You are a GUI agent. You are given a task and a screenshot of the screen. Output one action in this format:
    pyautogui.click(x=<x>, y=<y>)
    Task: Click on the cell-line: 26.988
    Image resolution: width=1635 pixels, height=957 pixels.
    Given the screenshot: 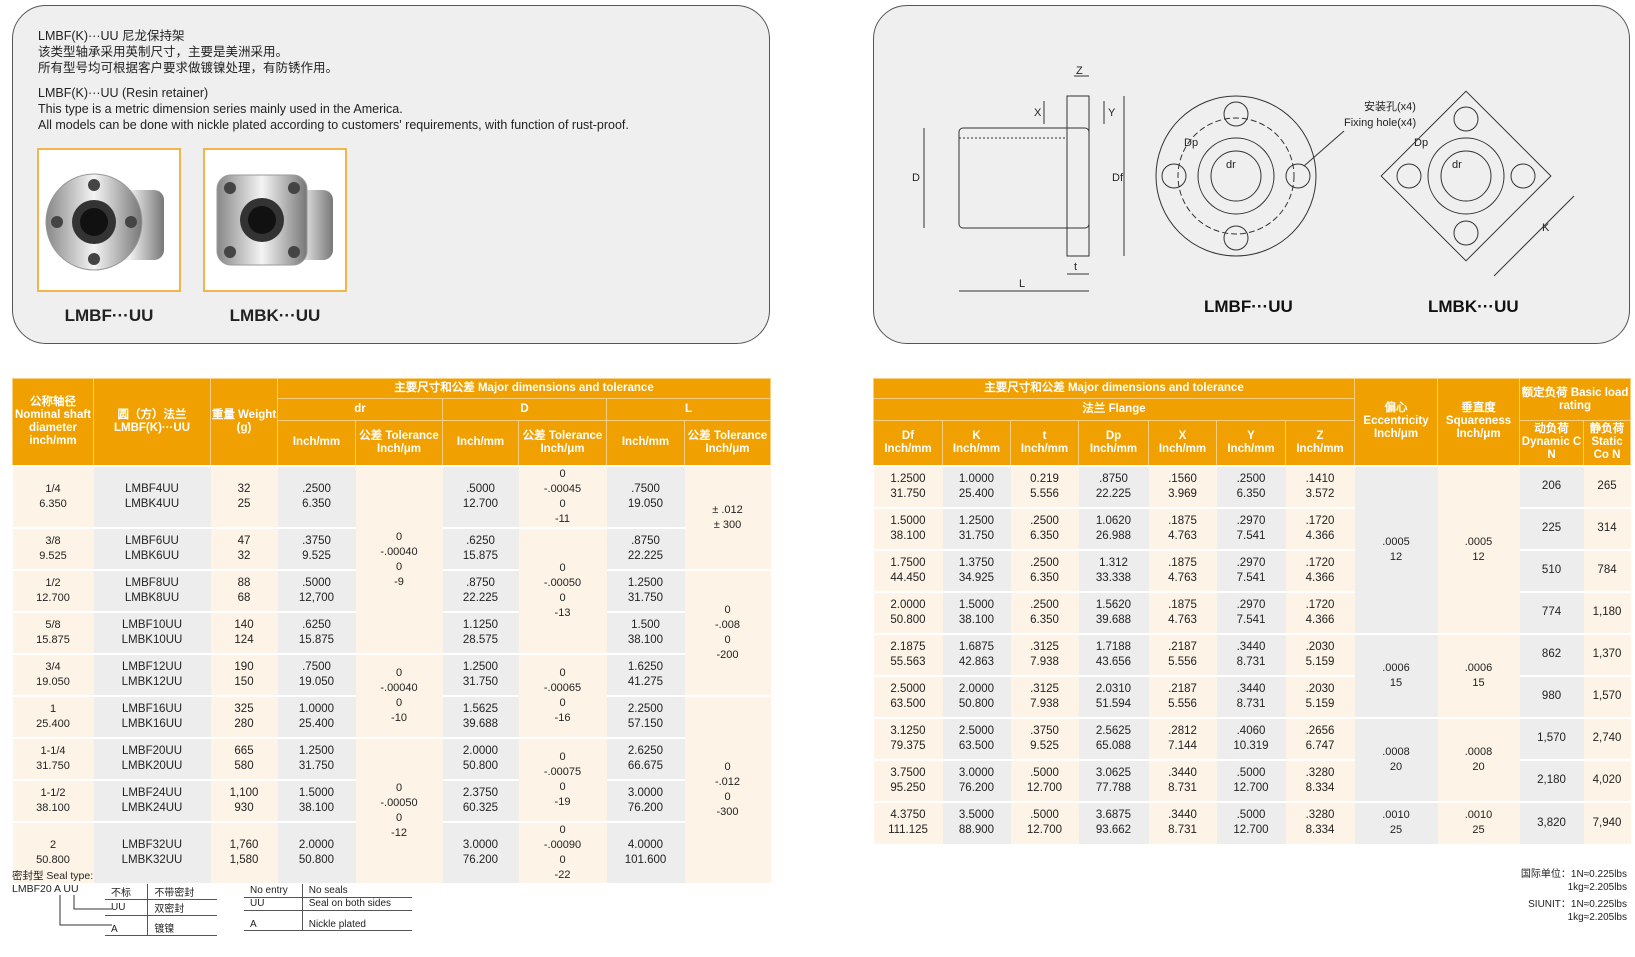 What is the action you would take?
    pyautogui.click(x=1113, y=535)
    